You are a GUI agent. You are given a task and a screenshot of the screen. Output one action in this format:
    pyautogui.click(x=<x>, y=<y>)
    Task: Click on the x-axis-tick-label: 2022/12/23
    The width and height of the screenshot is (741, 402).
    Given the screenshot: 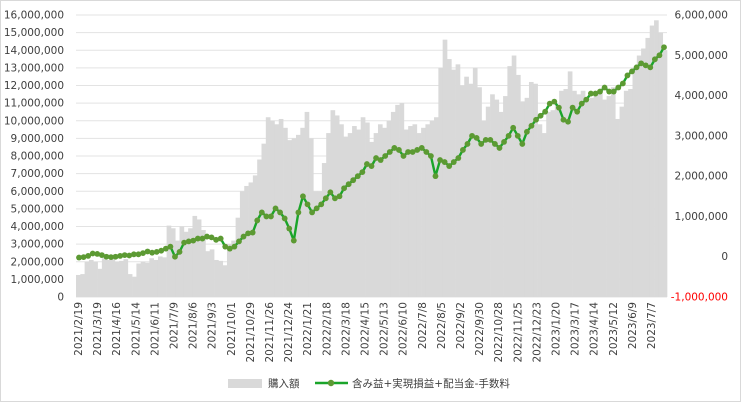 What is the action you would take?
    pyautogui.click(x=537, y=332)
    